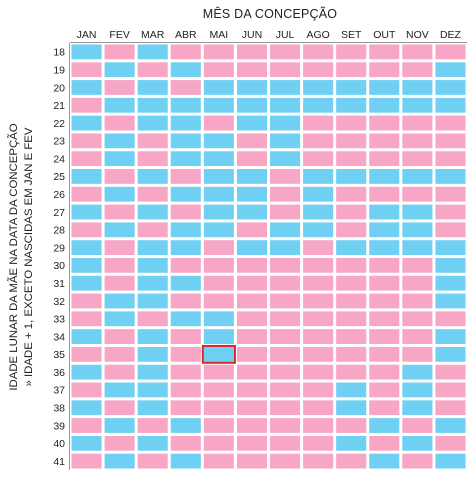 This screenshot has width=474, height=479. I want to click on y-tick-label: 33, so click(59, 320).